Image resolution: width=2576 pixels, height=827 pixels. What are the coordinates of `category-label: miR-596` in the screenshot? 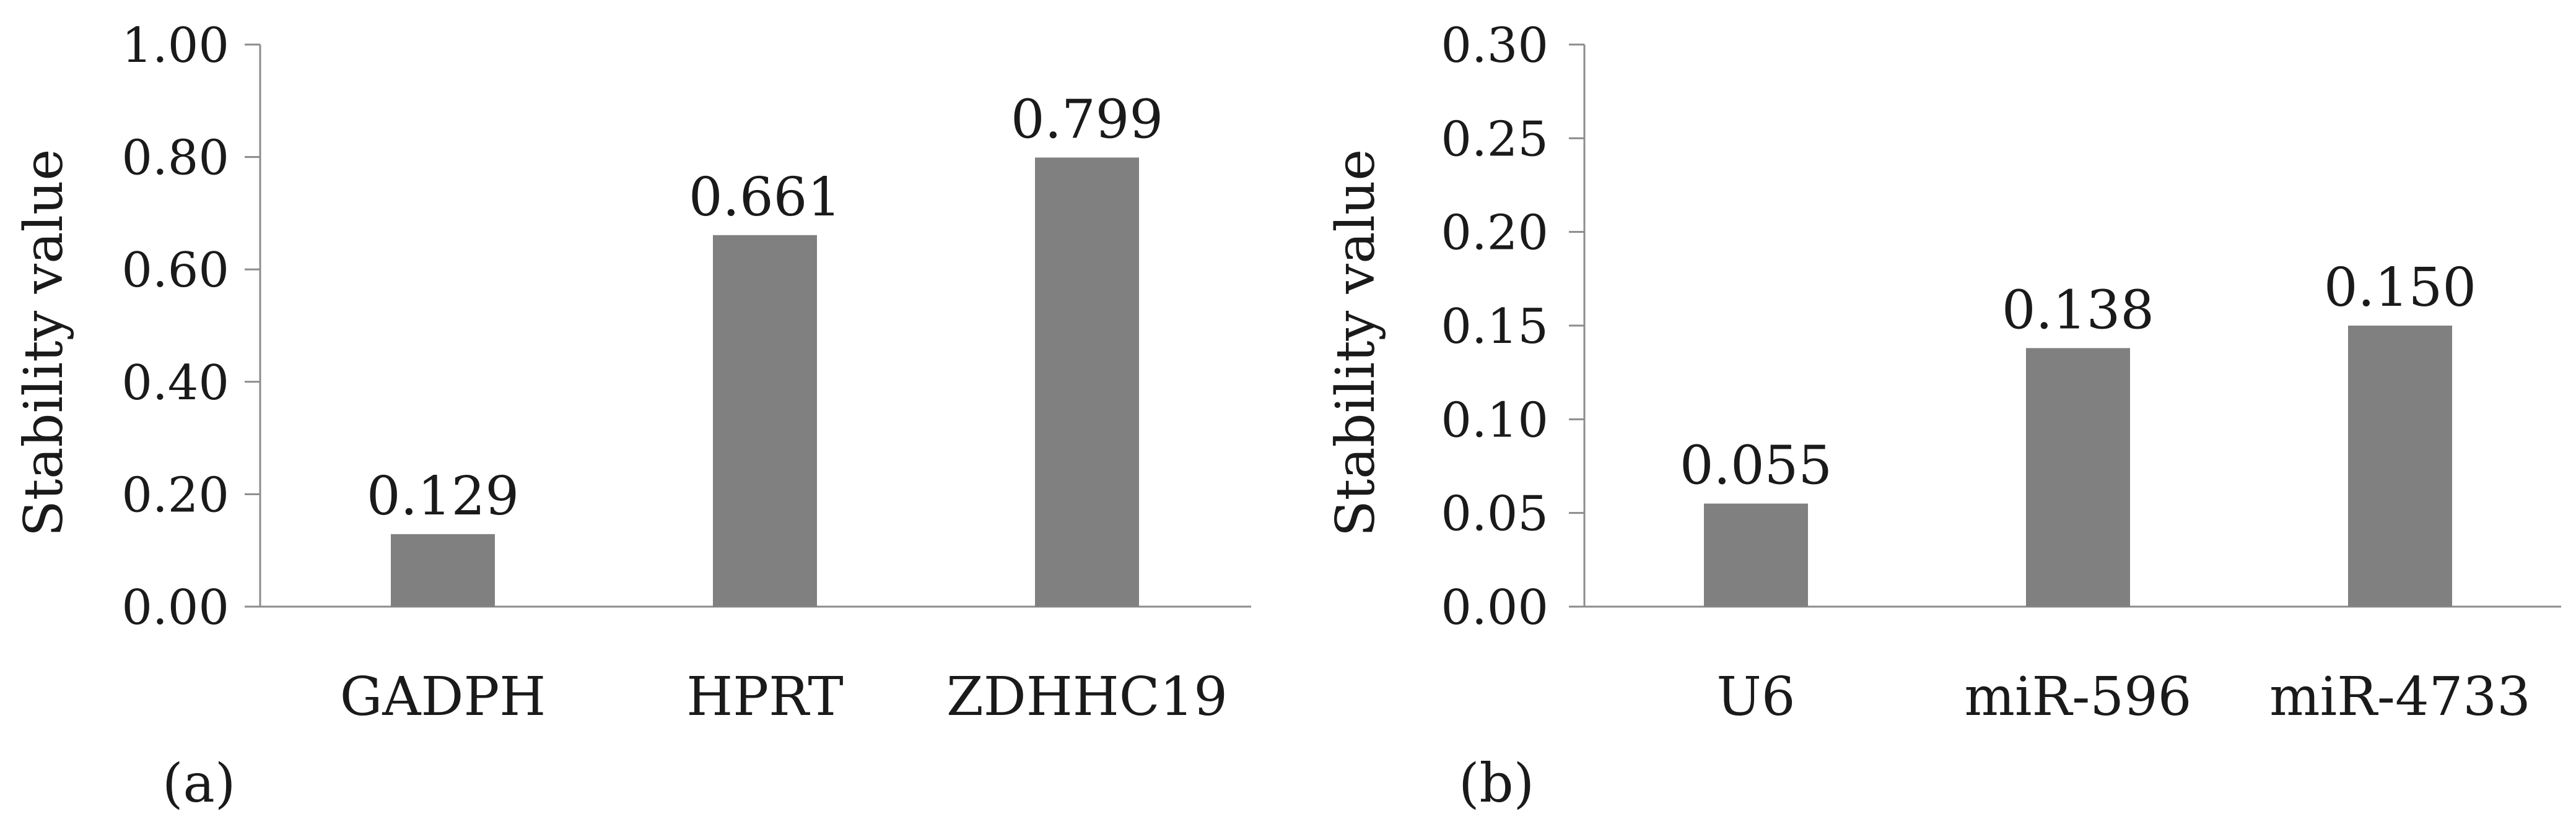 It's located at (2077, 697).